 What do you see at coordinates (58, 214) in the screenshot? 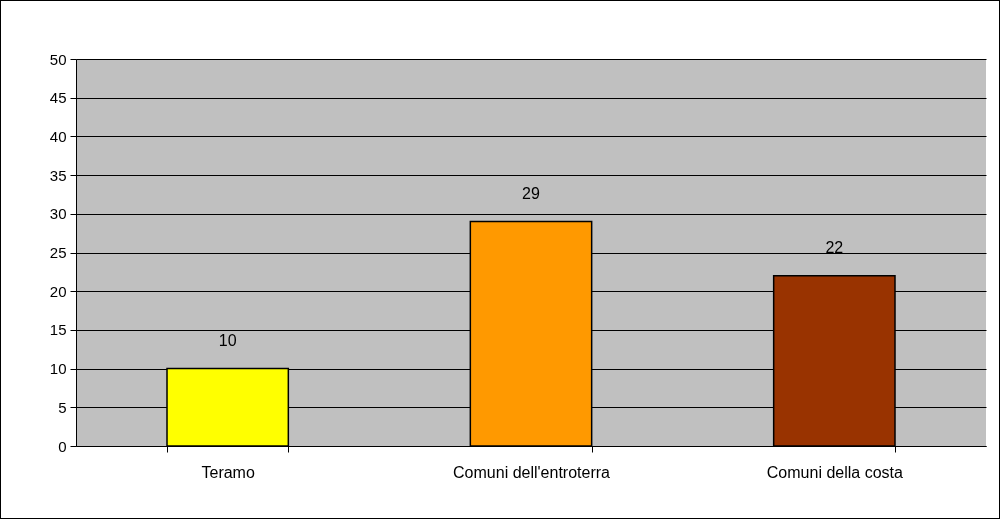
I see `y-tick-label: 30` at bounding box center [58, 214].